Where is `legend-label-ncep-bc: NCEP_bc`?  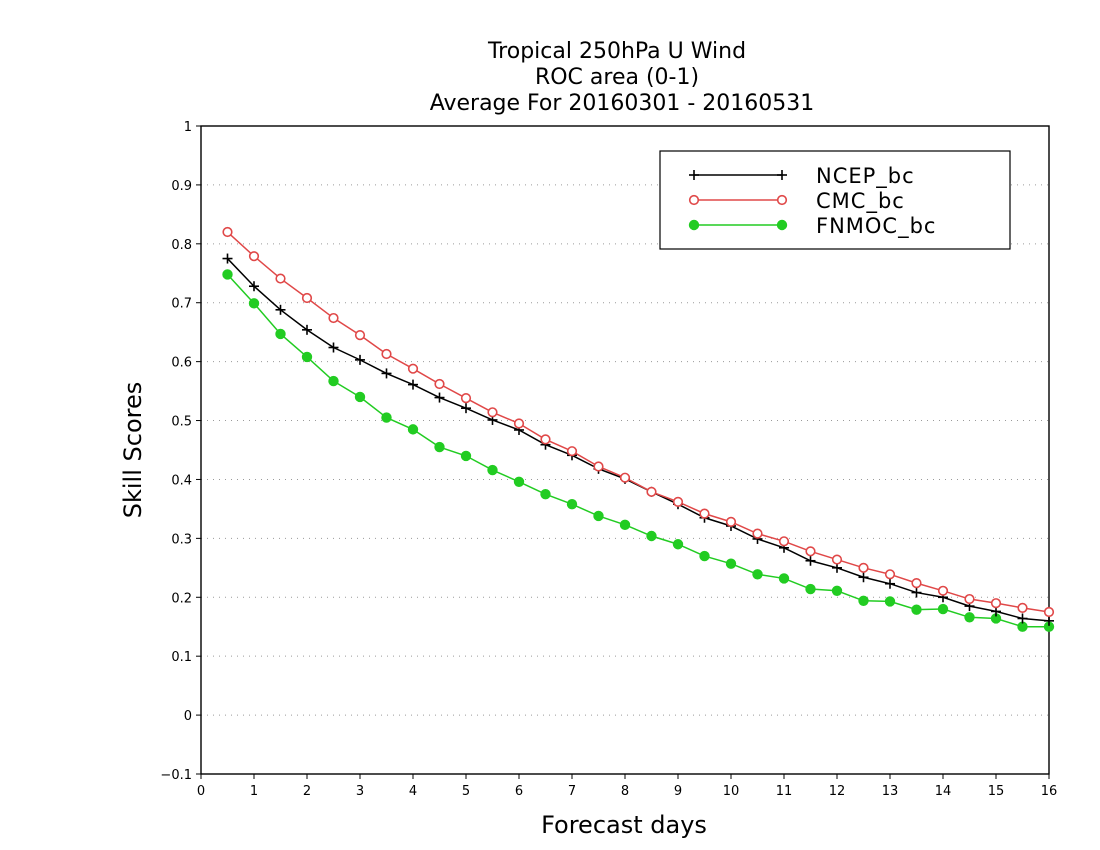
legend-label-ncep-bc: NCEP_bc is located at coordinates (865, 176).